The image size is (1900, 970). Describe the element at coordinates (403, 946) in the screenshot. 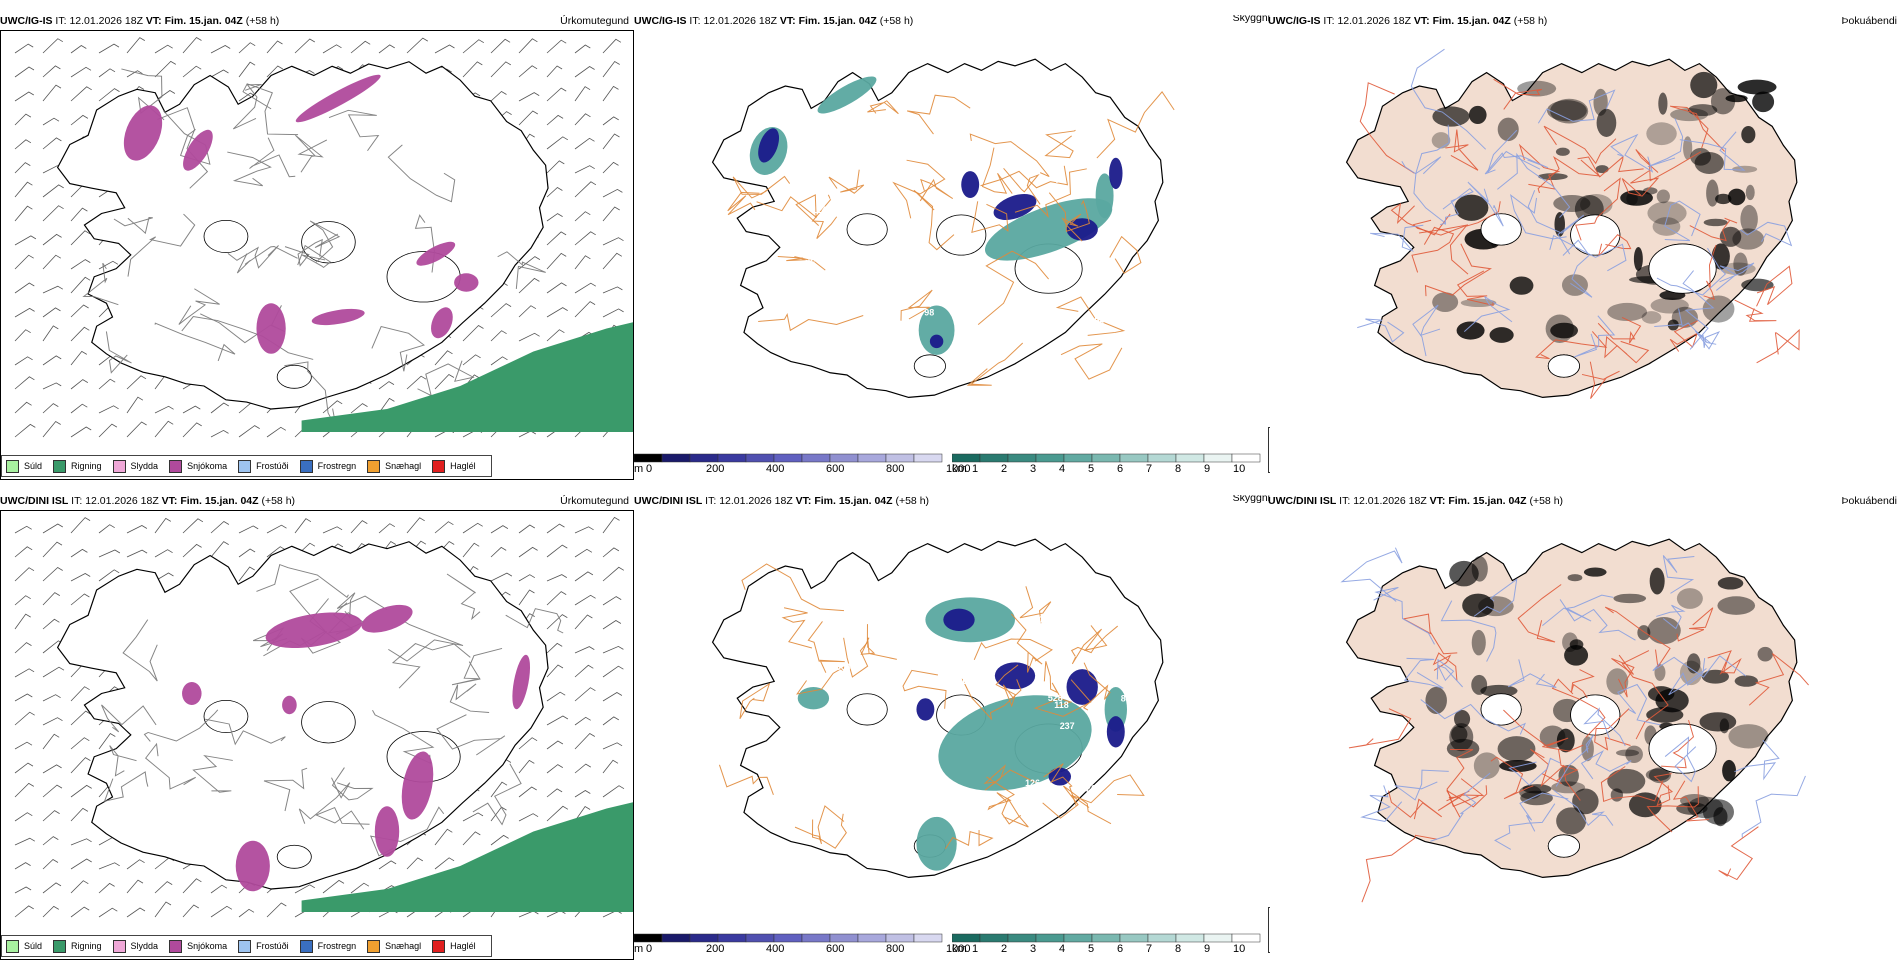

I see `legend-label: Snæhagl` at that location.